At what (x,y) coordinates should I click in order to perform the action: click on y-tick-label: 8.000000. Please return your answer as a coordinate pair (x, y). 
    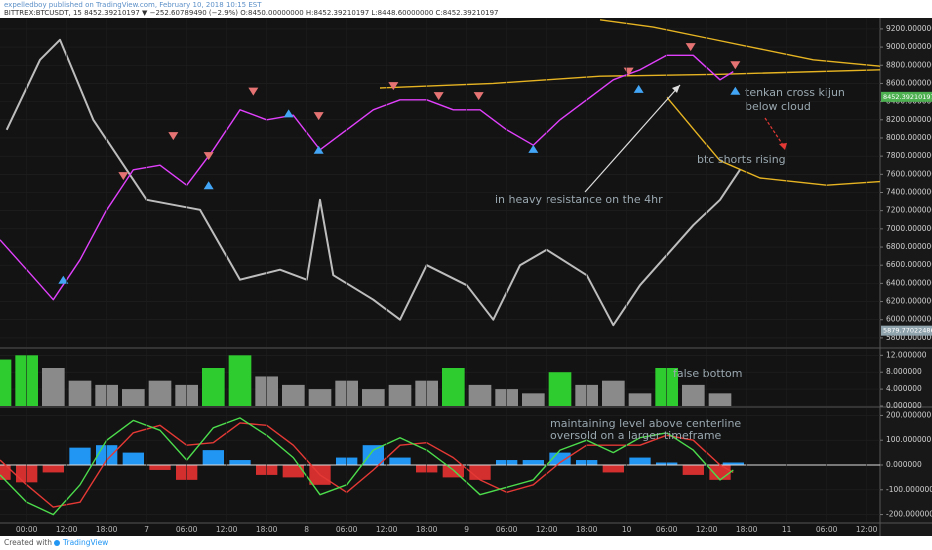
    Looking at the image, I should click on (904, 371).